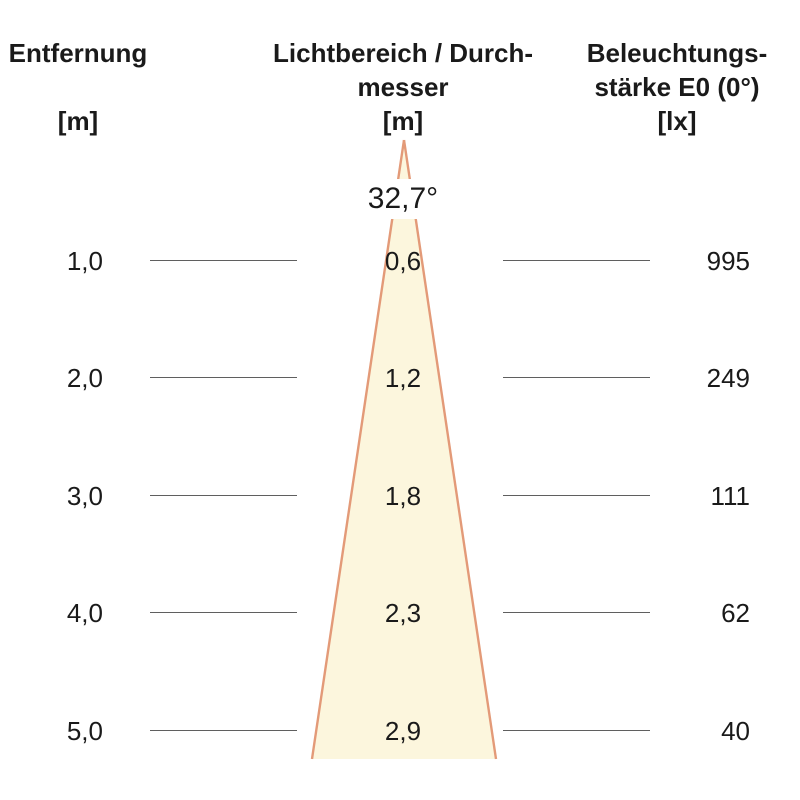  I want to click on header-diameter-unit: [m], so click(403, 121).